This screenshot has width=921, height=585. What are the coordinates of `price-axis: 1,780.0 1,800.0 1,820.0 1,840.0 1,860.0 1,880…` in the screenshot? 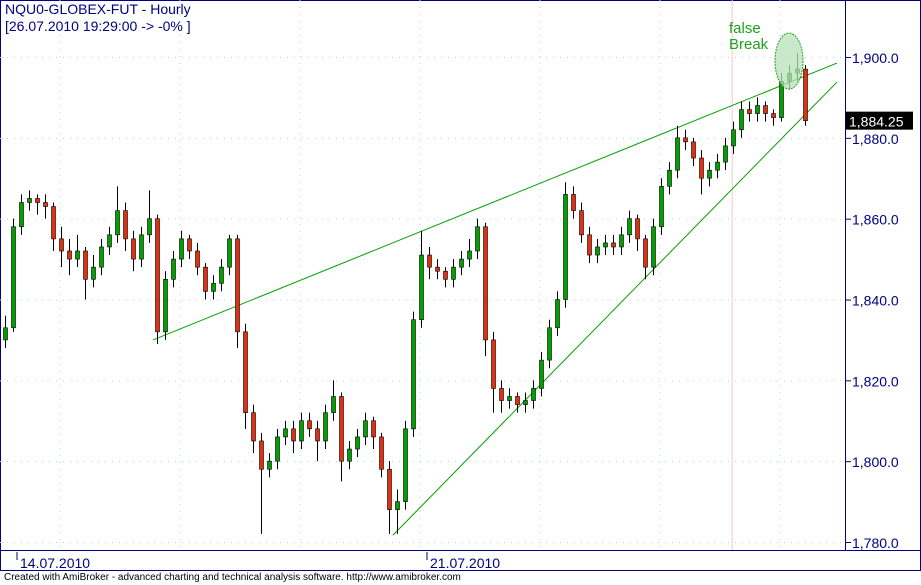 It's located at (879, 300).